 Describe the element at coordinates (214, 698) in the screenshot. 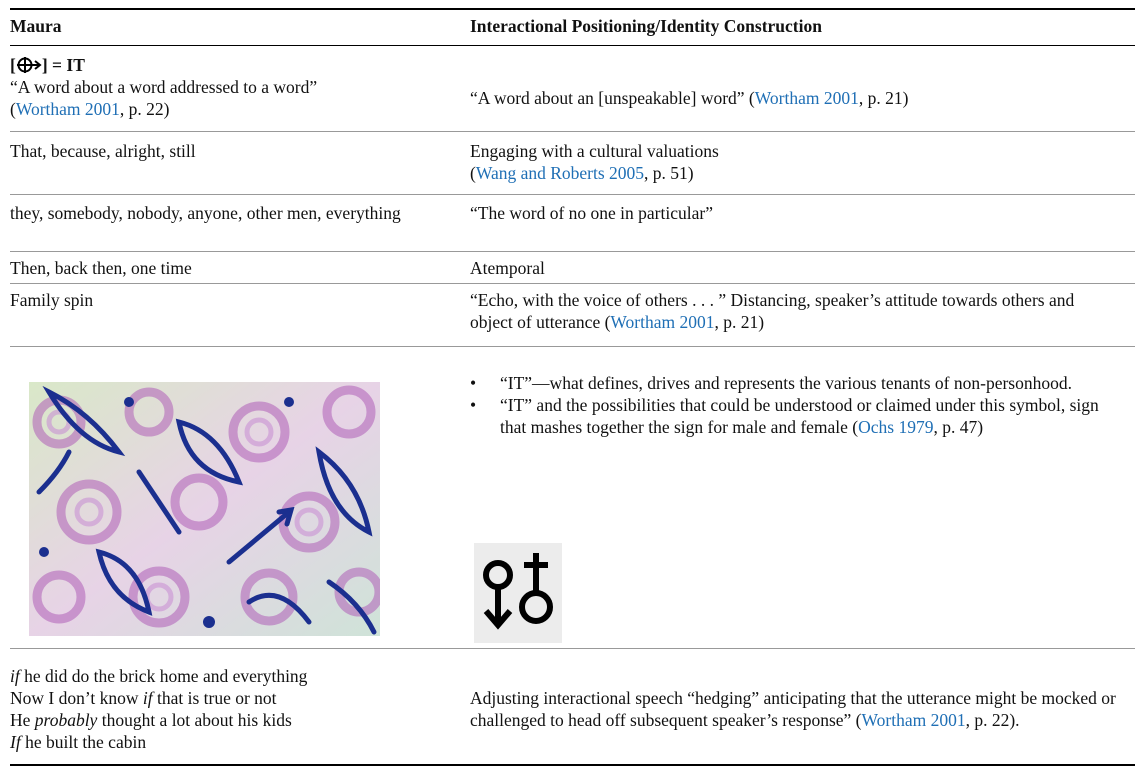

I see `text: that is true or not` at that location.